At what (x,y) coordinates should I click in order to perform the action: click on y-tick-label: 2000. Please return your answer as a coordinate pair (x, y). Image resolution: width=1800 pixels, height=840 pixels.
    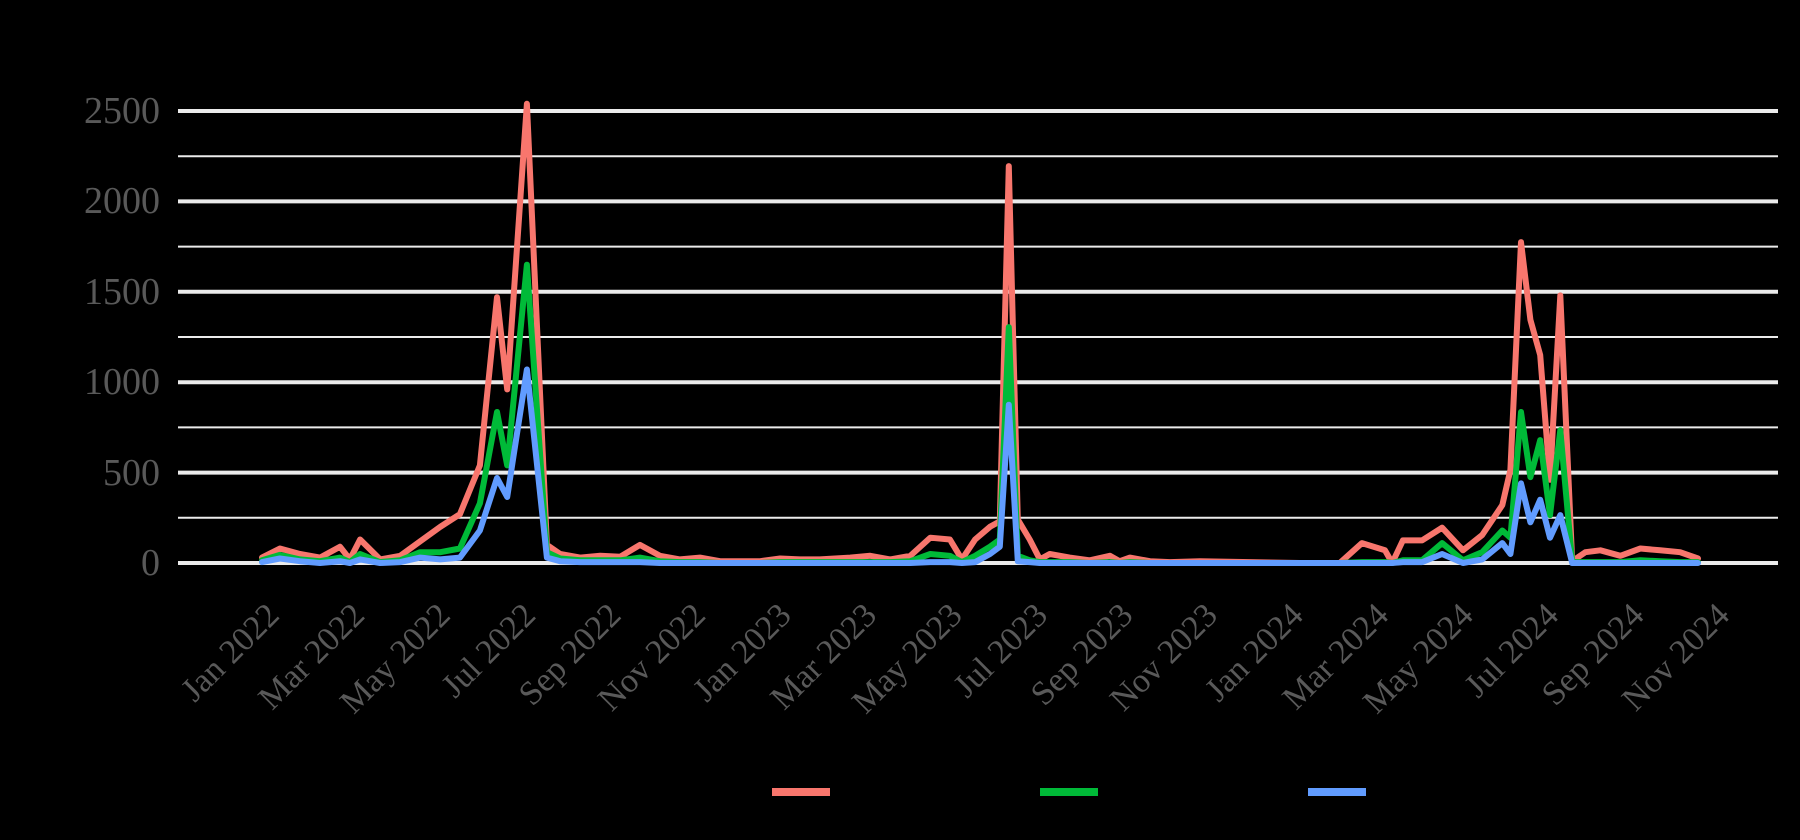
    Looking at the image, I should click on (122, 201).